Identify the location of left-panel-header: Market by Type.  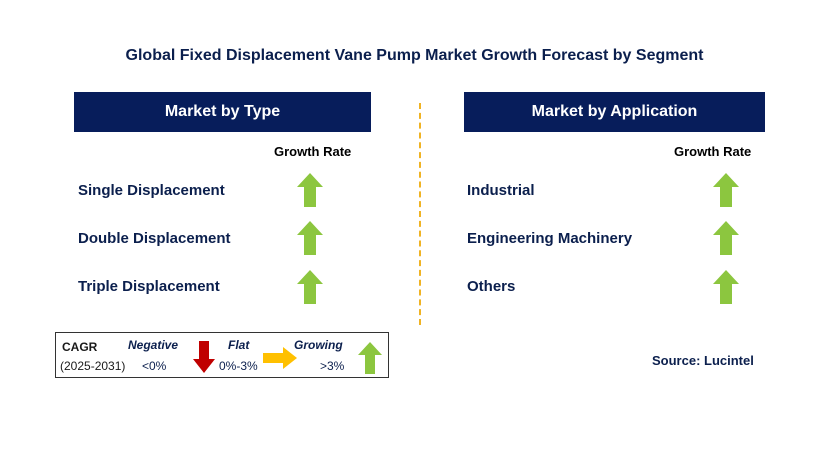
(222, 112).